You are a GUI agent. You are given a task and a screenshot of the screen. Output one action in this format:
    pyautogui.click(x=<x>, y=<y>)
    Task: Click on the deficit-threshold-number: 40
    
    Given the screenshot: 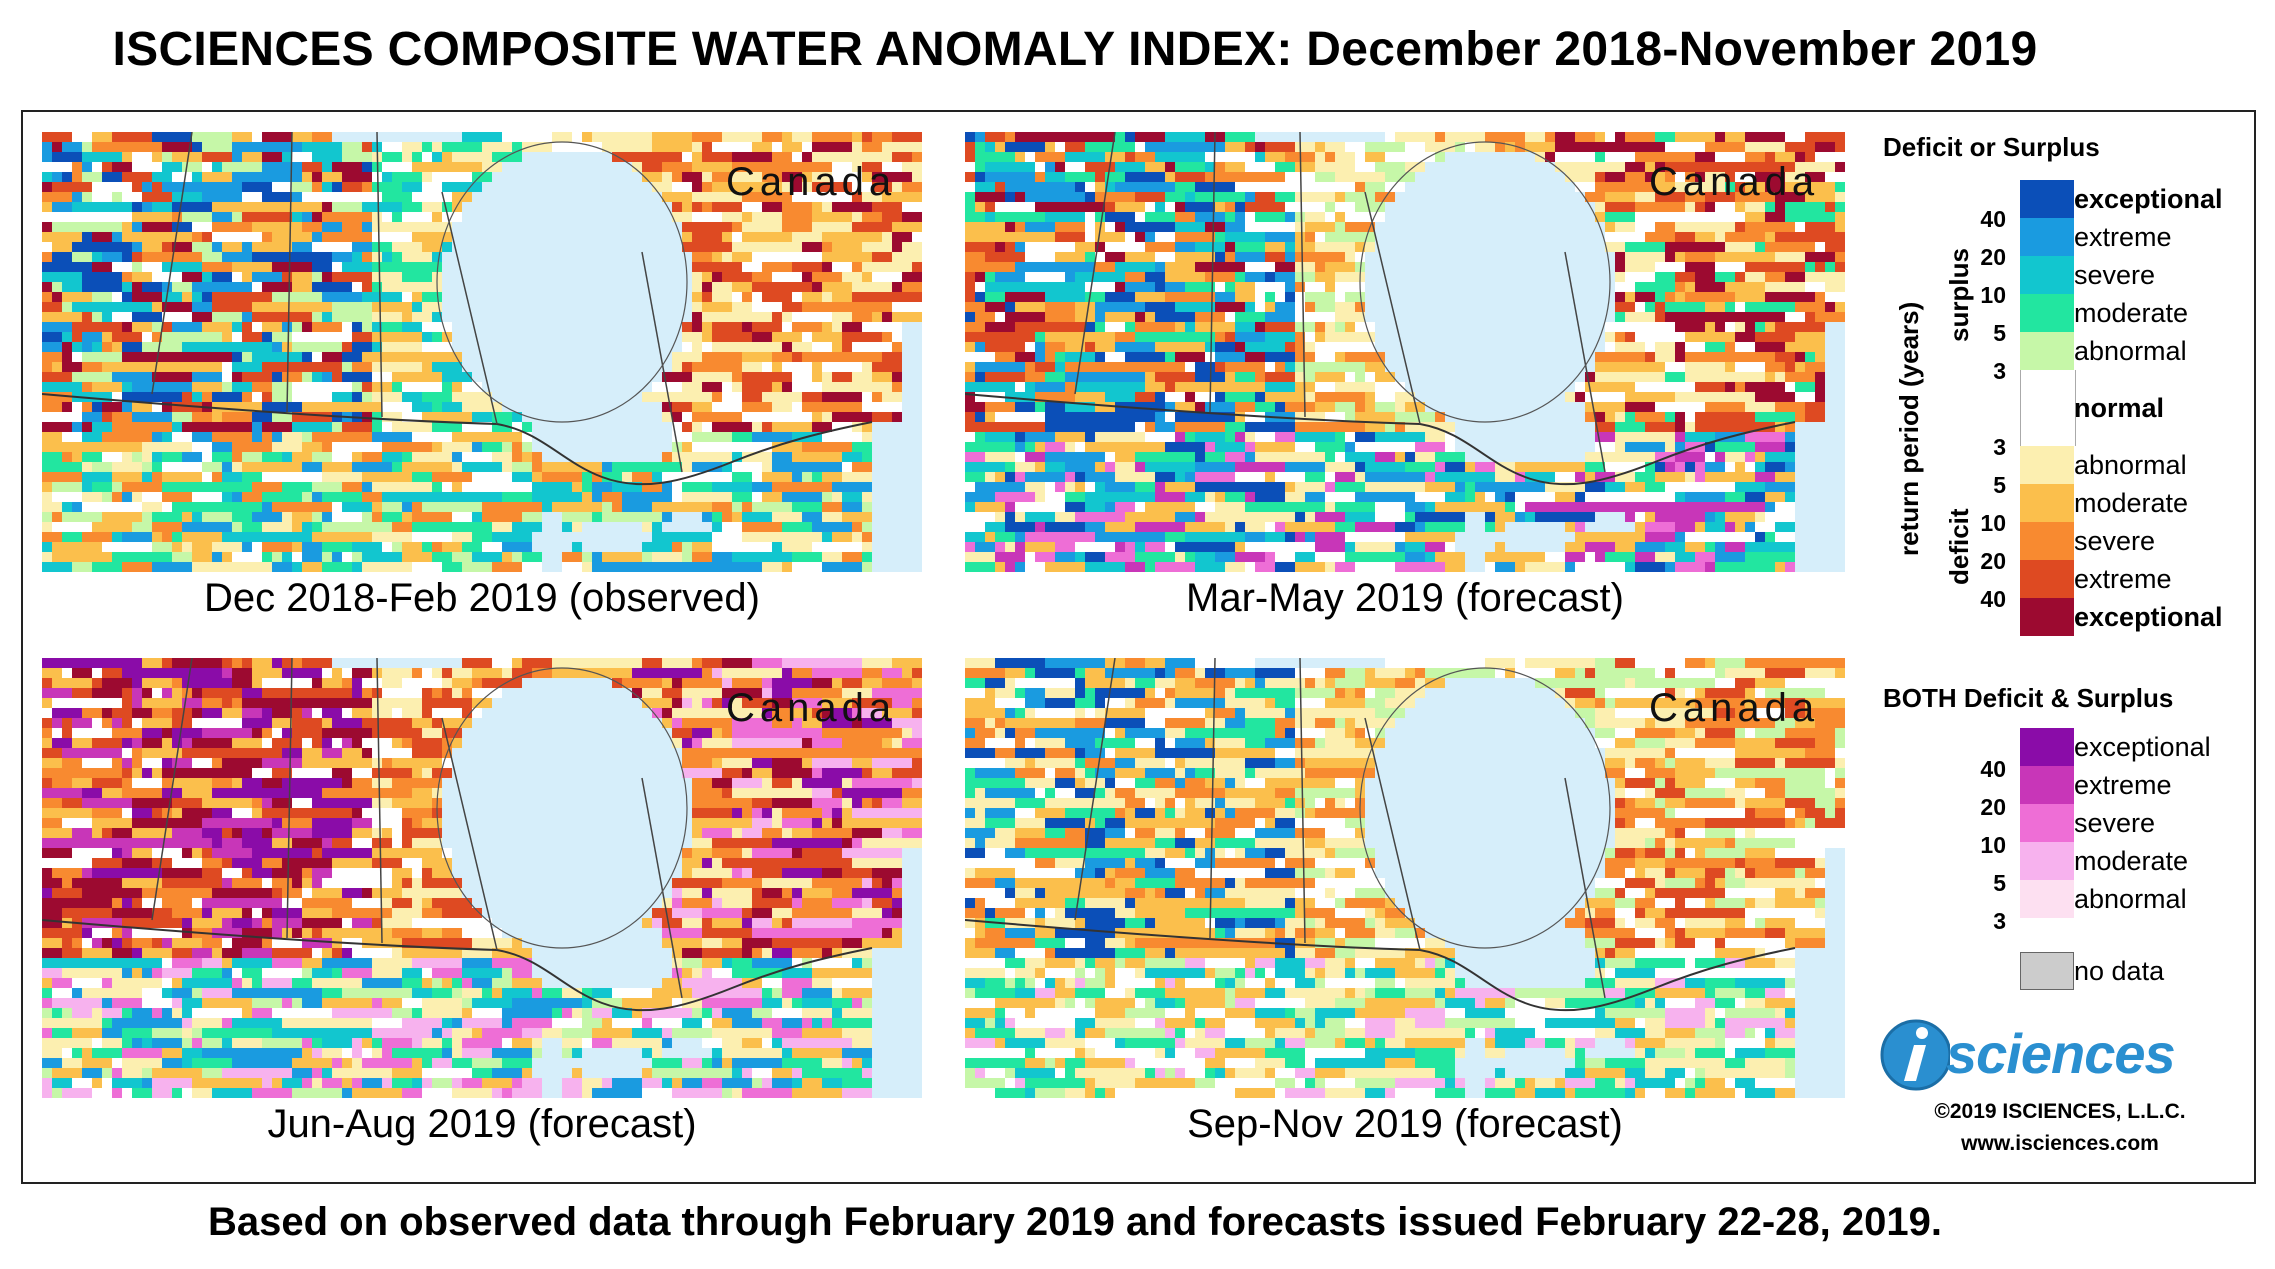 What is the action you would take?
    pyautogui.click(x=1993, y=599)
    